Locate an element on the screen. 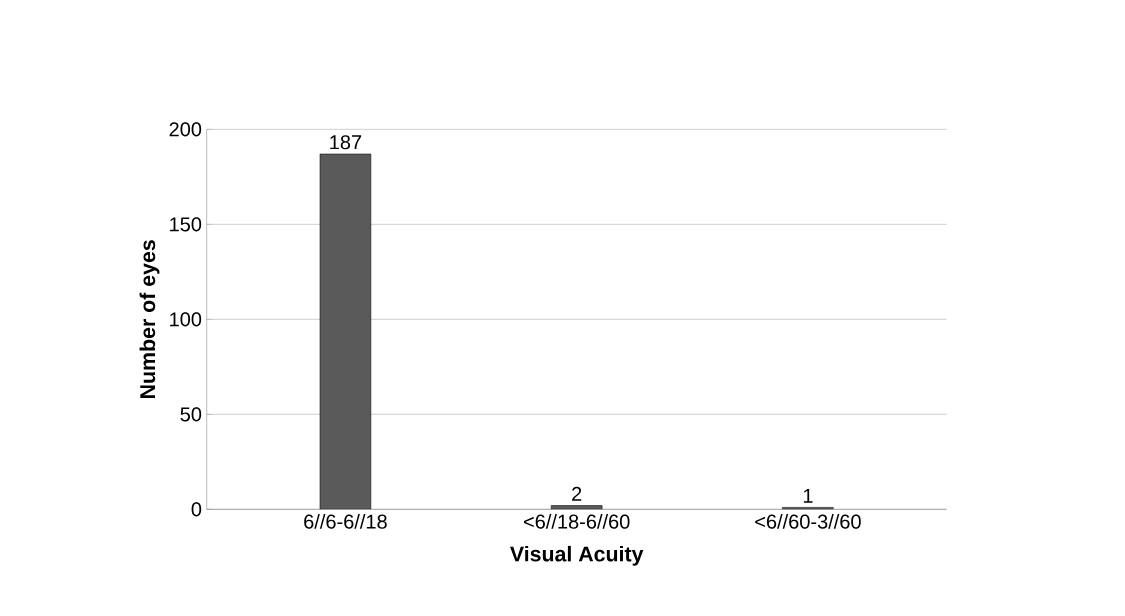 This screenshot has width=1125, height=616. y-tick-label: 50 is located at coordinates (191, 414).